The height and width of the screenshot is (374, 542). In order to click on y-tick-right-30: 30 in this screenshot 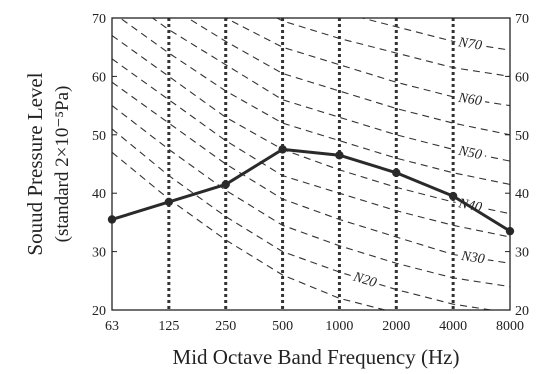, I will do `click(522, 253)`.